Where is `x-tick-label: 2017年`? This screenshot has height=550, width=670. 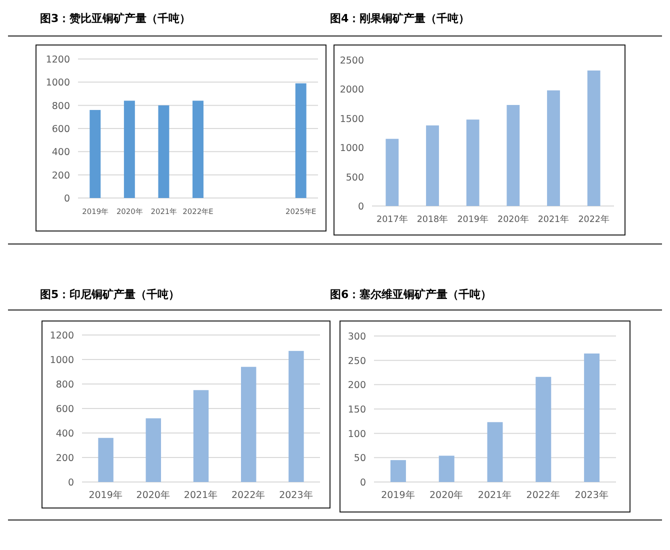 x-tick-label: 2017年 is located at coordinates (392, 219).